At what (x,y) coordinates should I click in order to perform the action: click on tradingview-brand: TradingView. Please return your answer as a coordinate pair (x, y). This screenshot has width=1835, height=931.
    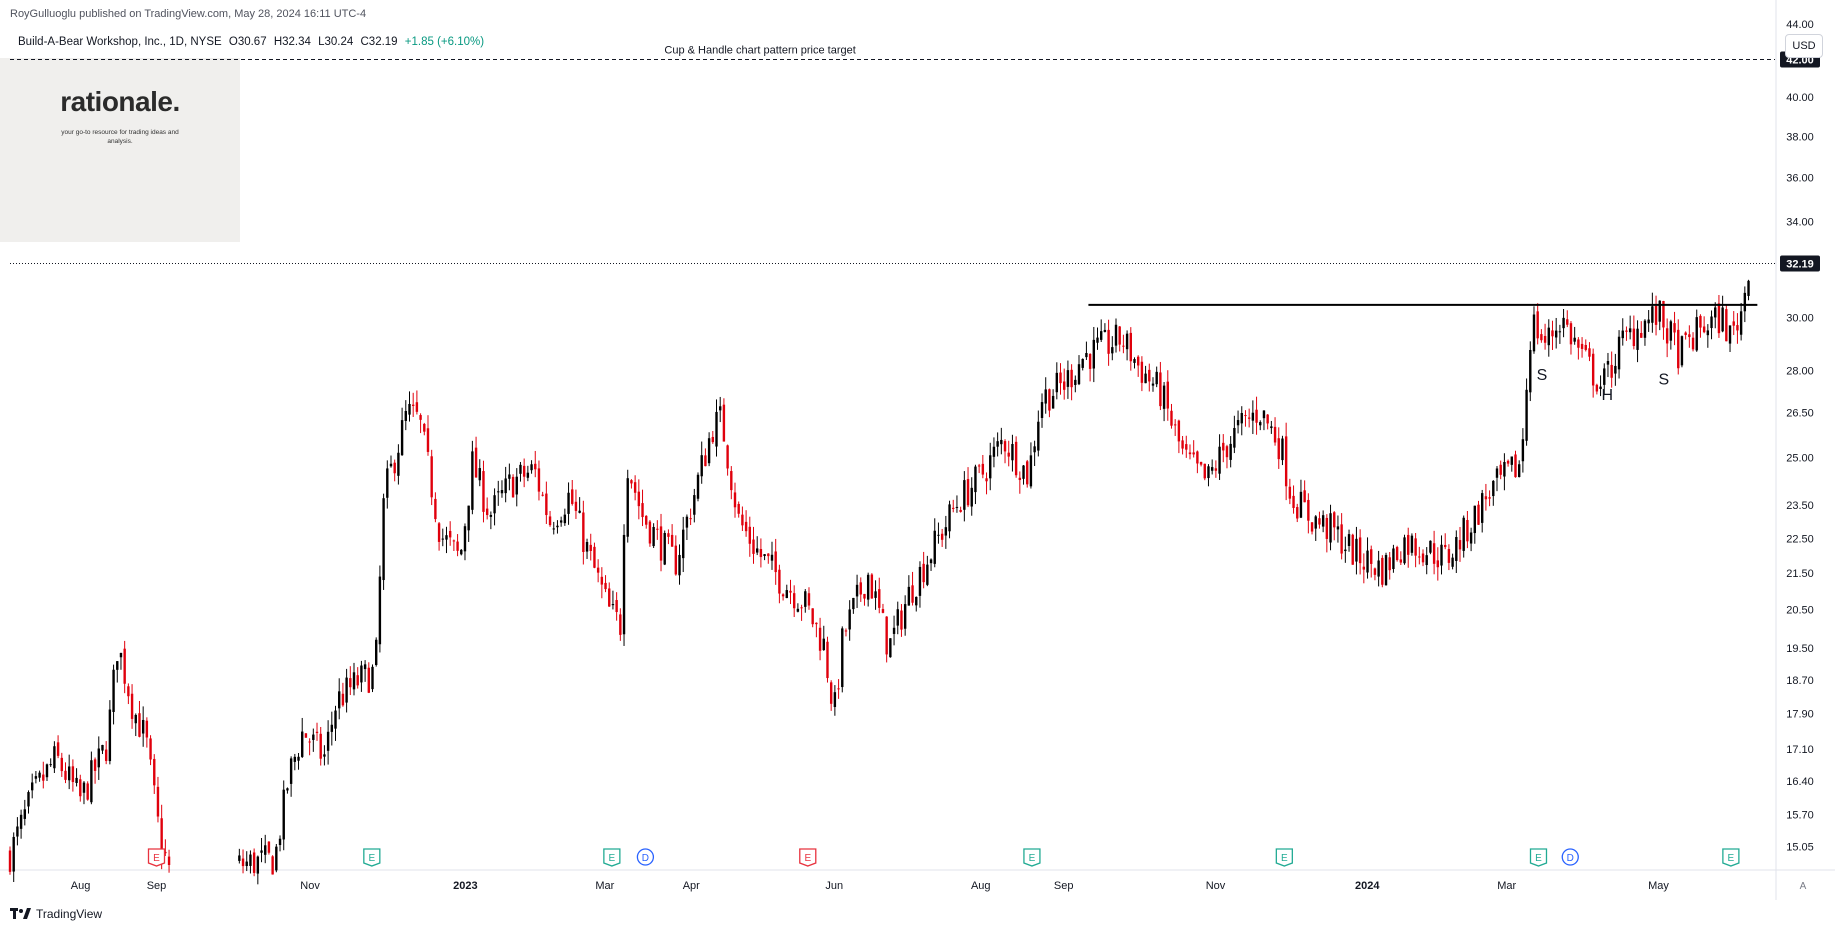
    Looking at the image, I should click on (56, 914).